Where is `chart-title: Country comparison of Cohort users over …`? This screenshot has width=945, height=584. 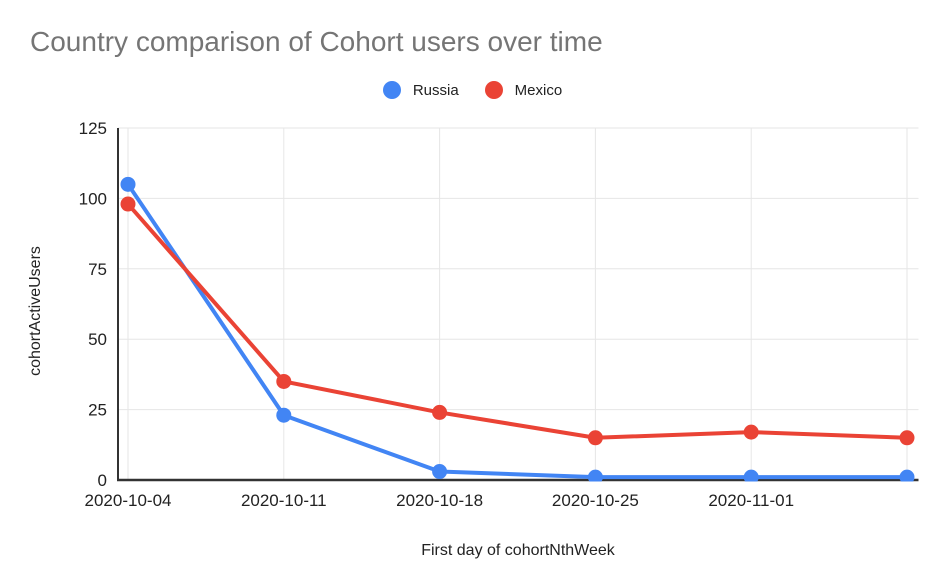
chart-title: Country comparison of Cohort users over … is located at coordinates (316, 41).